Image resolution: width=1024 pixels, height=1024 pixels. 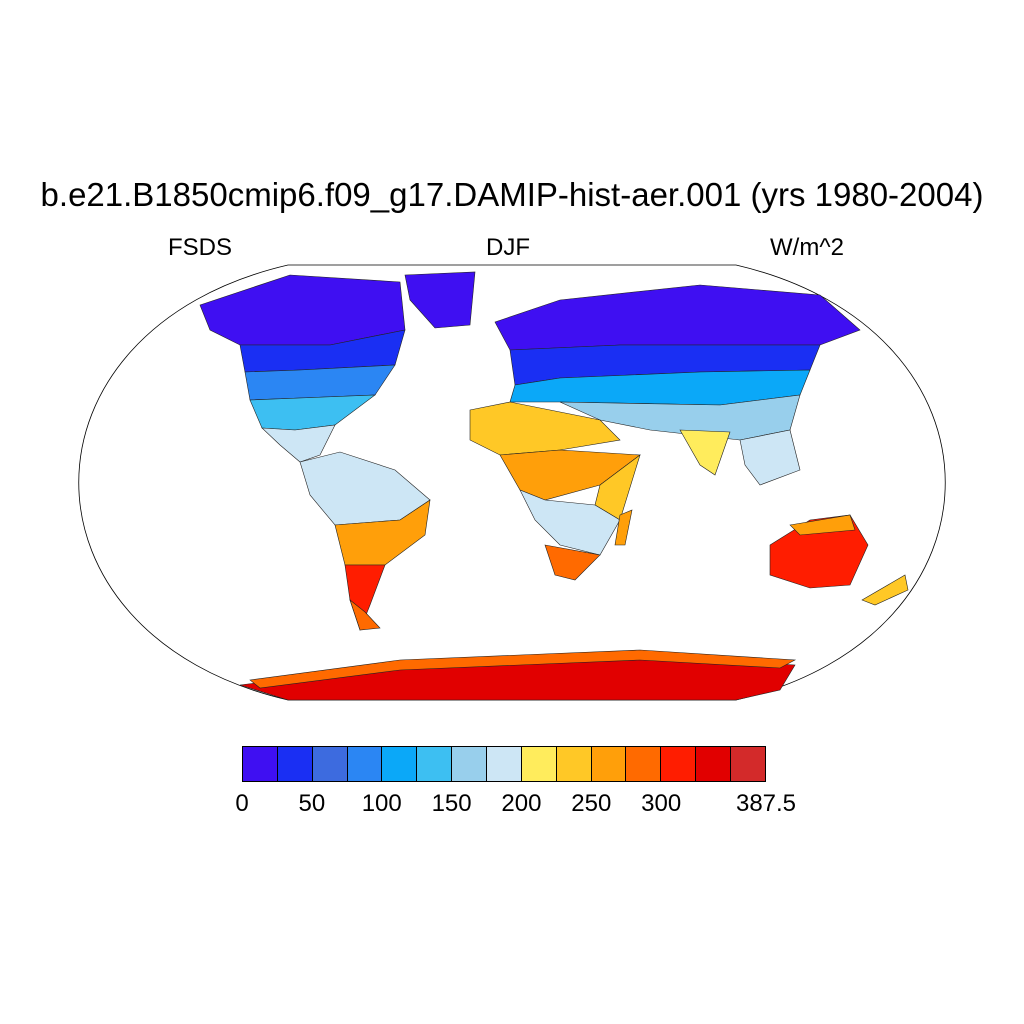 What do you see at coordinates (508, 247) in the screenshot?
I see `season-label: DJF` at bounding box center [508, 247].